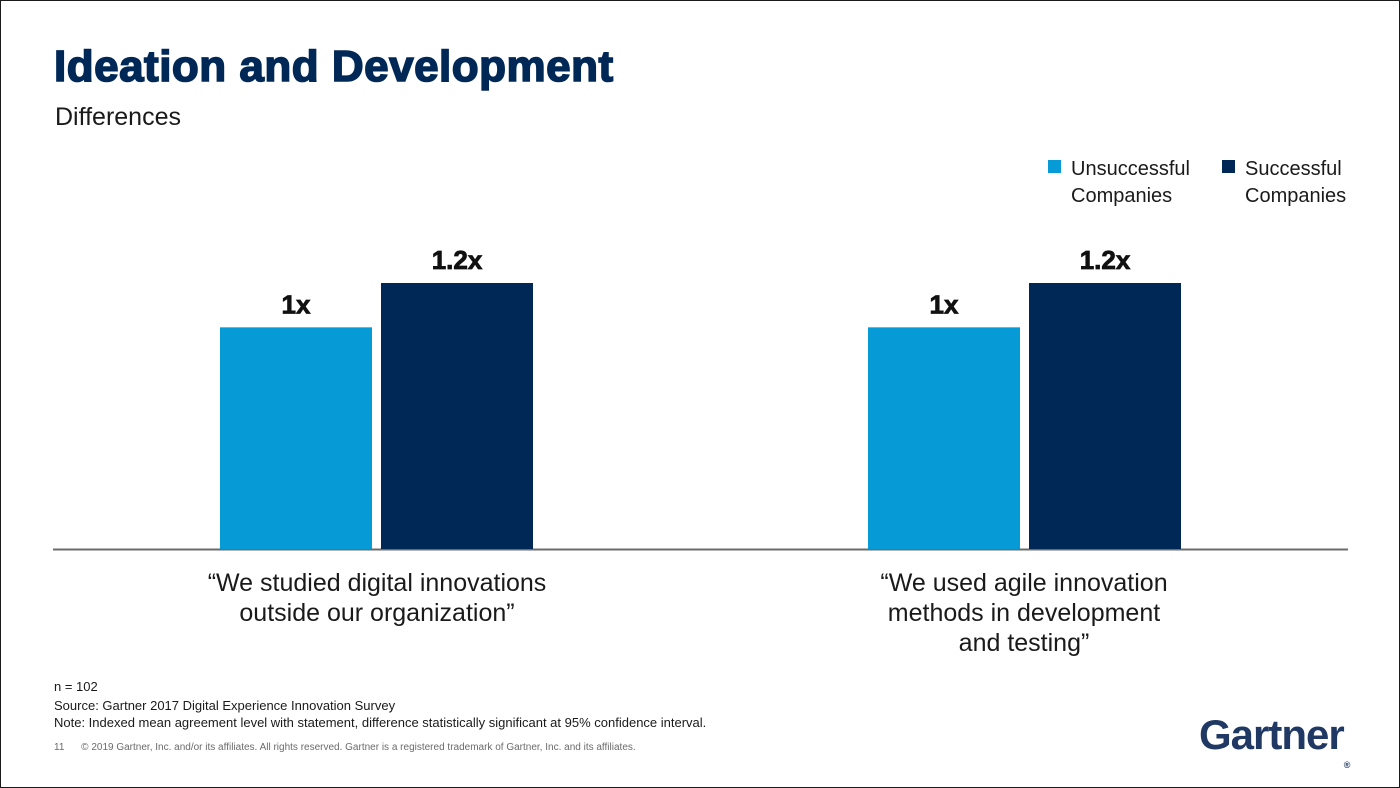 The image size is (1400, 788). I want to click on logo-text: Gartner, so click(1272, 734).